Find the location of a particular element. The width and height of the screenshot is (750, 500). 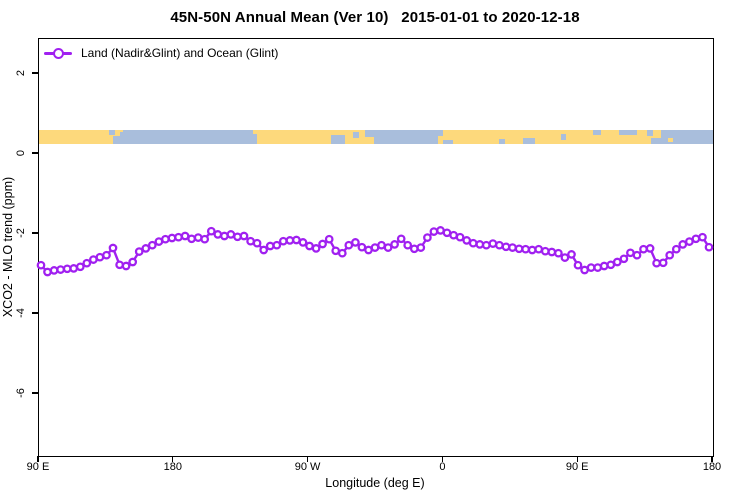

legend-circle-icon is located at coordinates (58, 53).